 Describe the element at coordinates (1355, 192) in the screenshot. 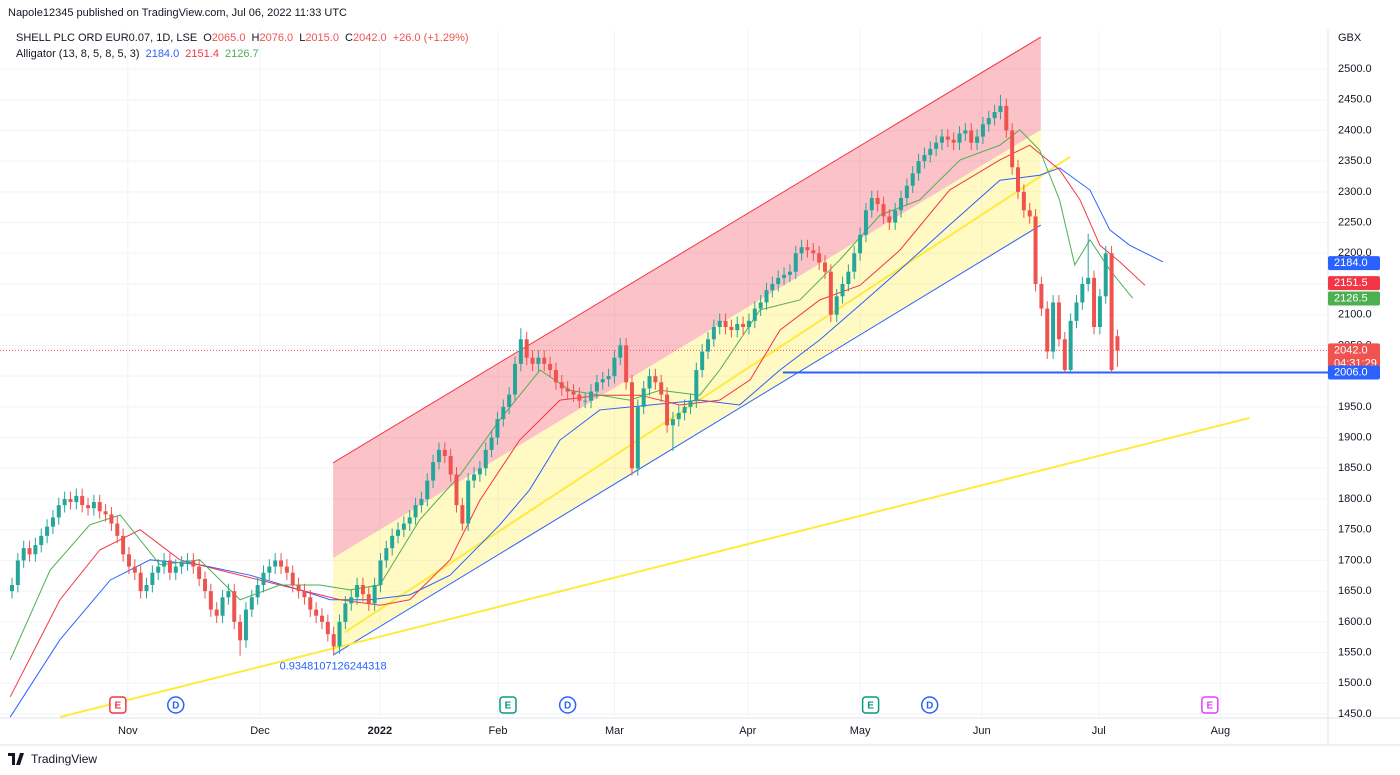

I see `y-tick-label: 2300.0` at that location.